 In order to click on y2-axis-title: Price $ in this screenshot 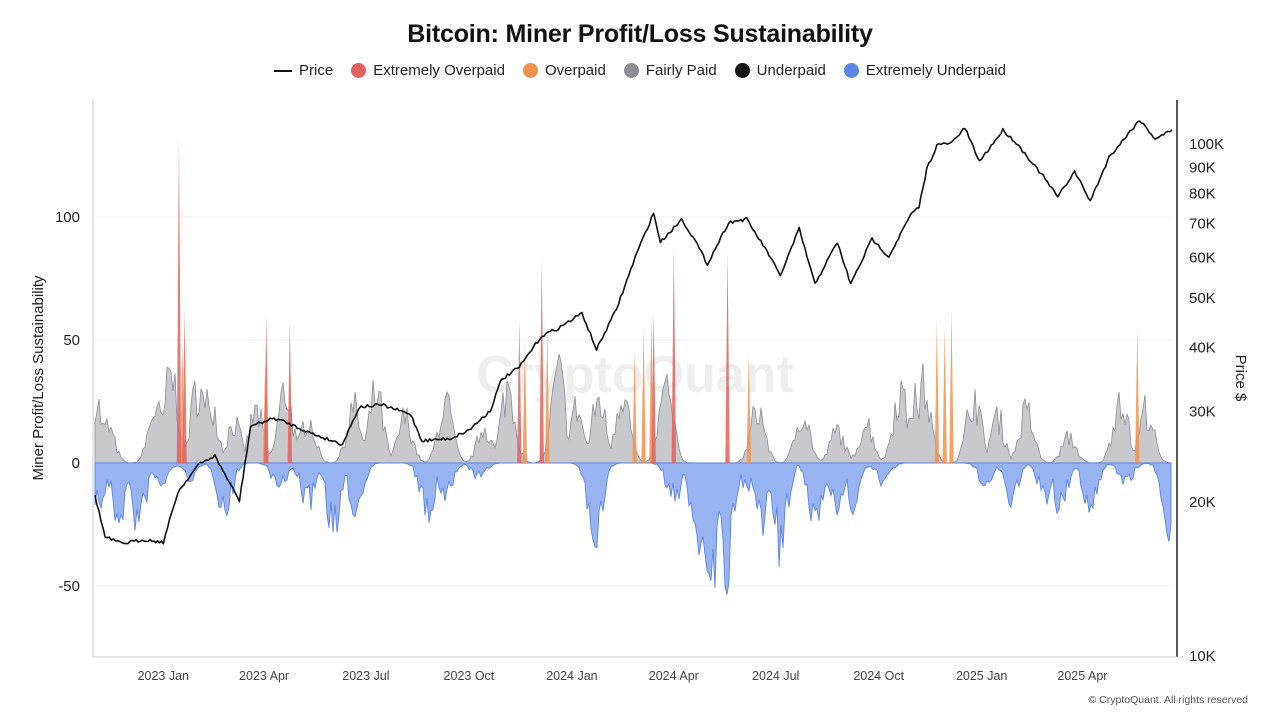, I will do `click(1240, 378)`.